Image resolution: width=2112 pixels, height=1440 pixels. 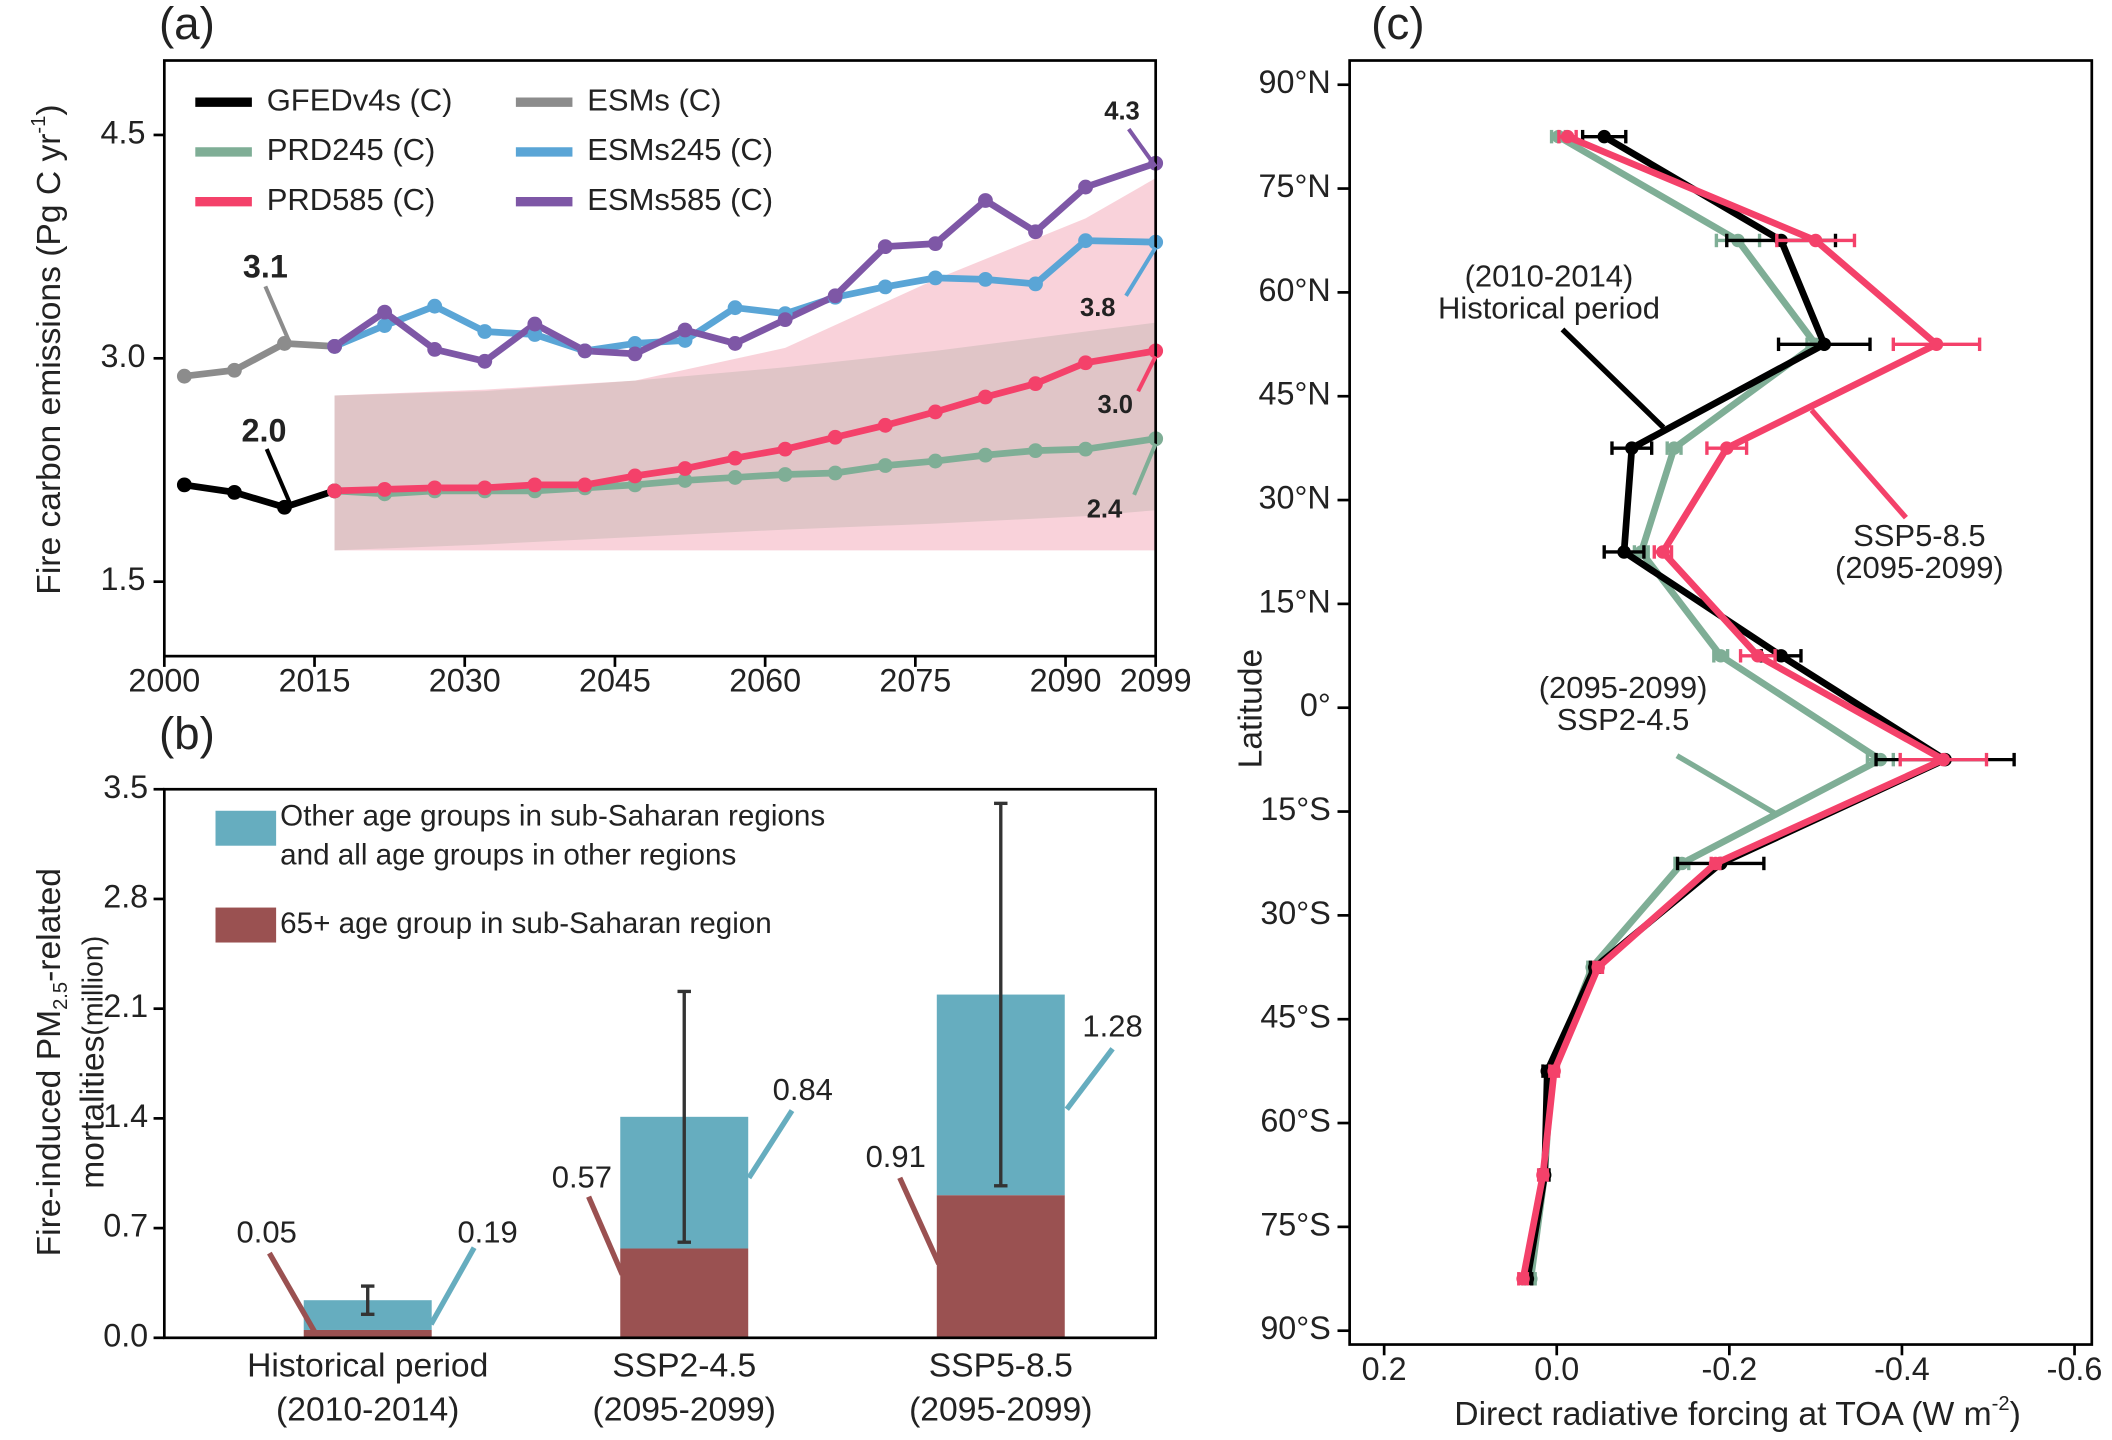 What do you see at coordinates (1623, 719) in the screenshot?
I see `annotation: SSP2-4.5` at bounding box center [1623, 719].